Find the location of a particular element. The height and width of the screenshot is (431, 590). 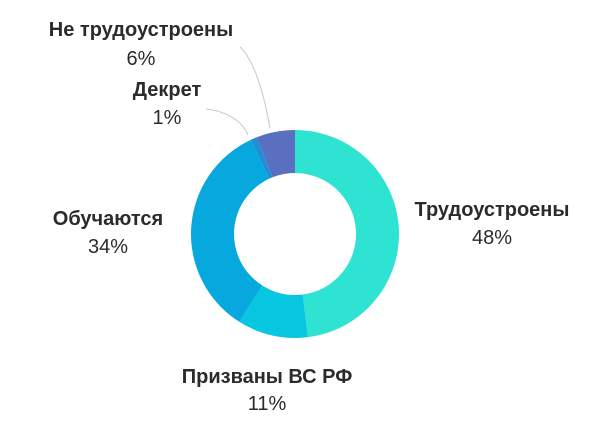

slice-value-employed: 48% is located at coordinates (492, 238).